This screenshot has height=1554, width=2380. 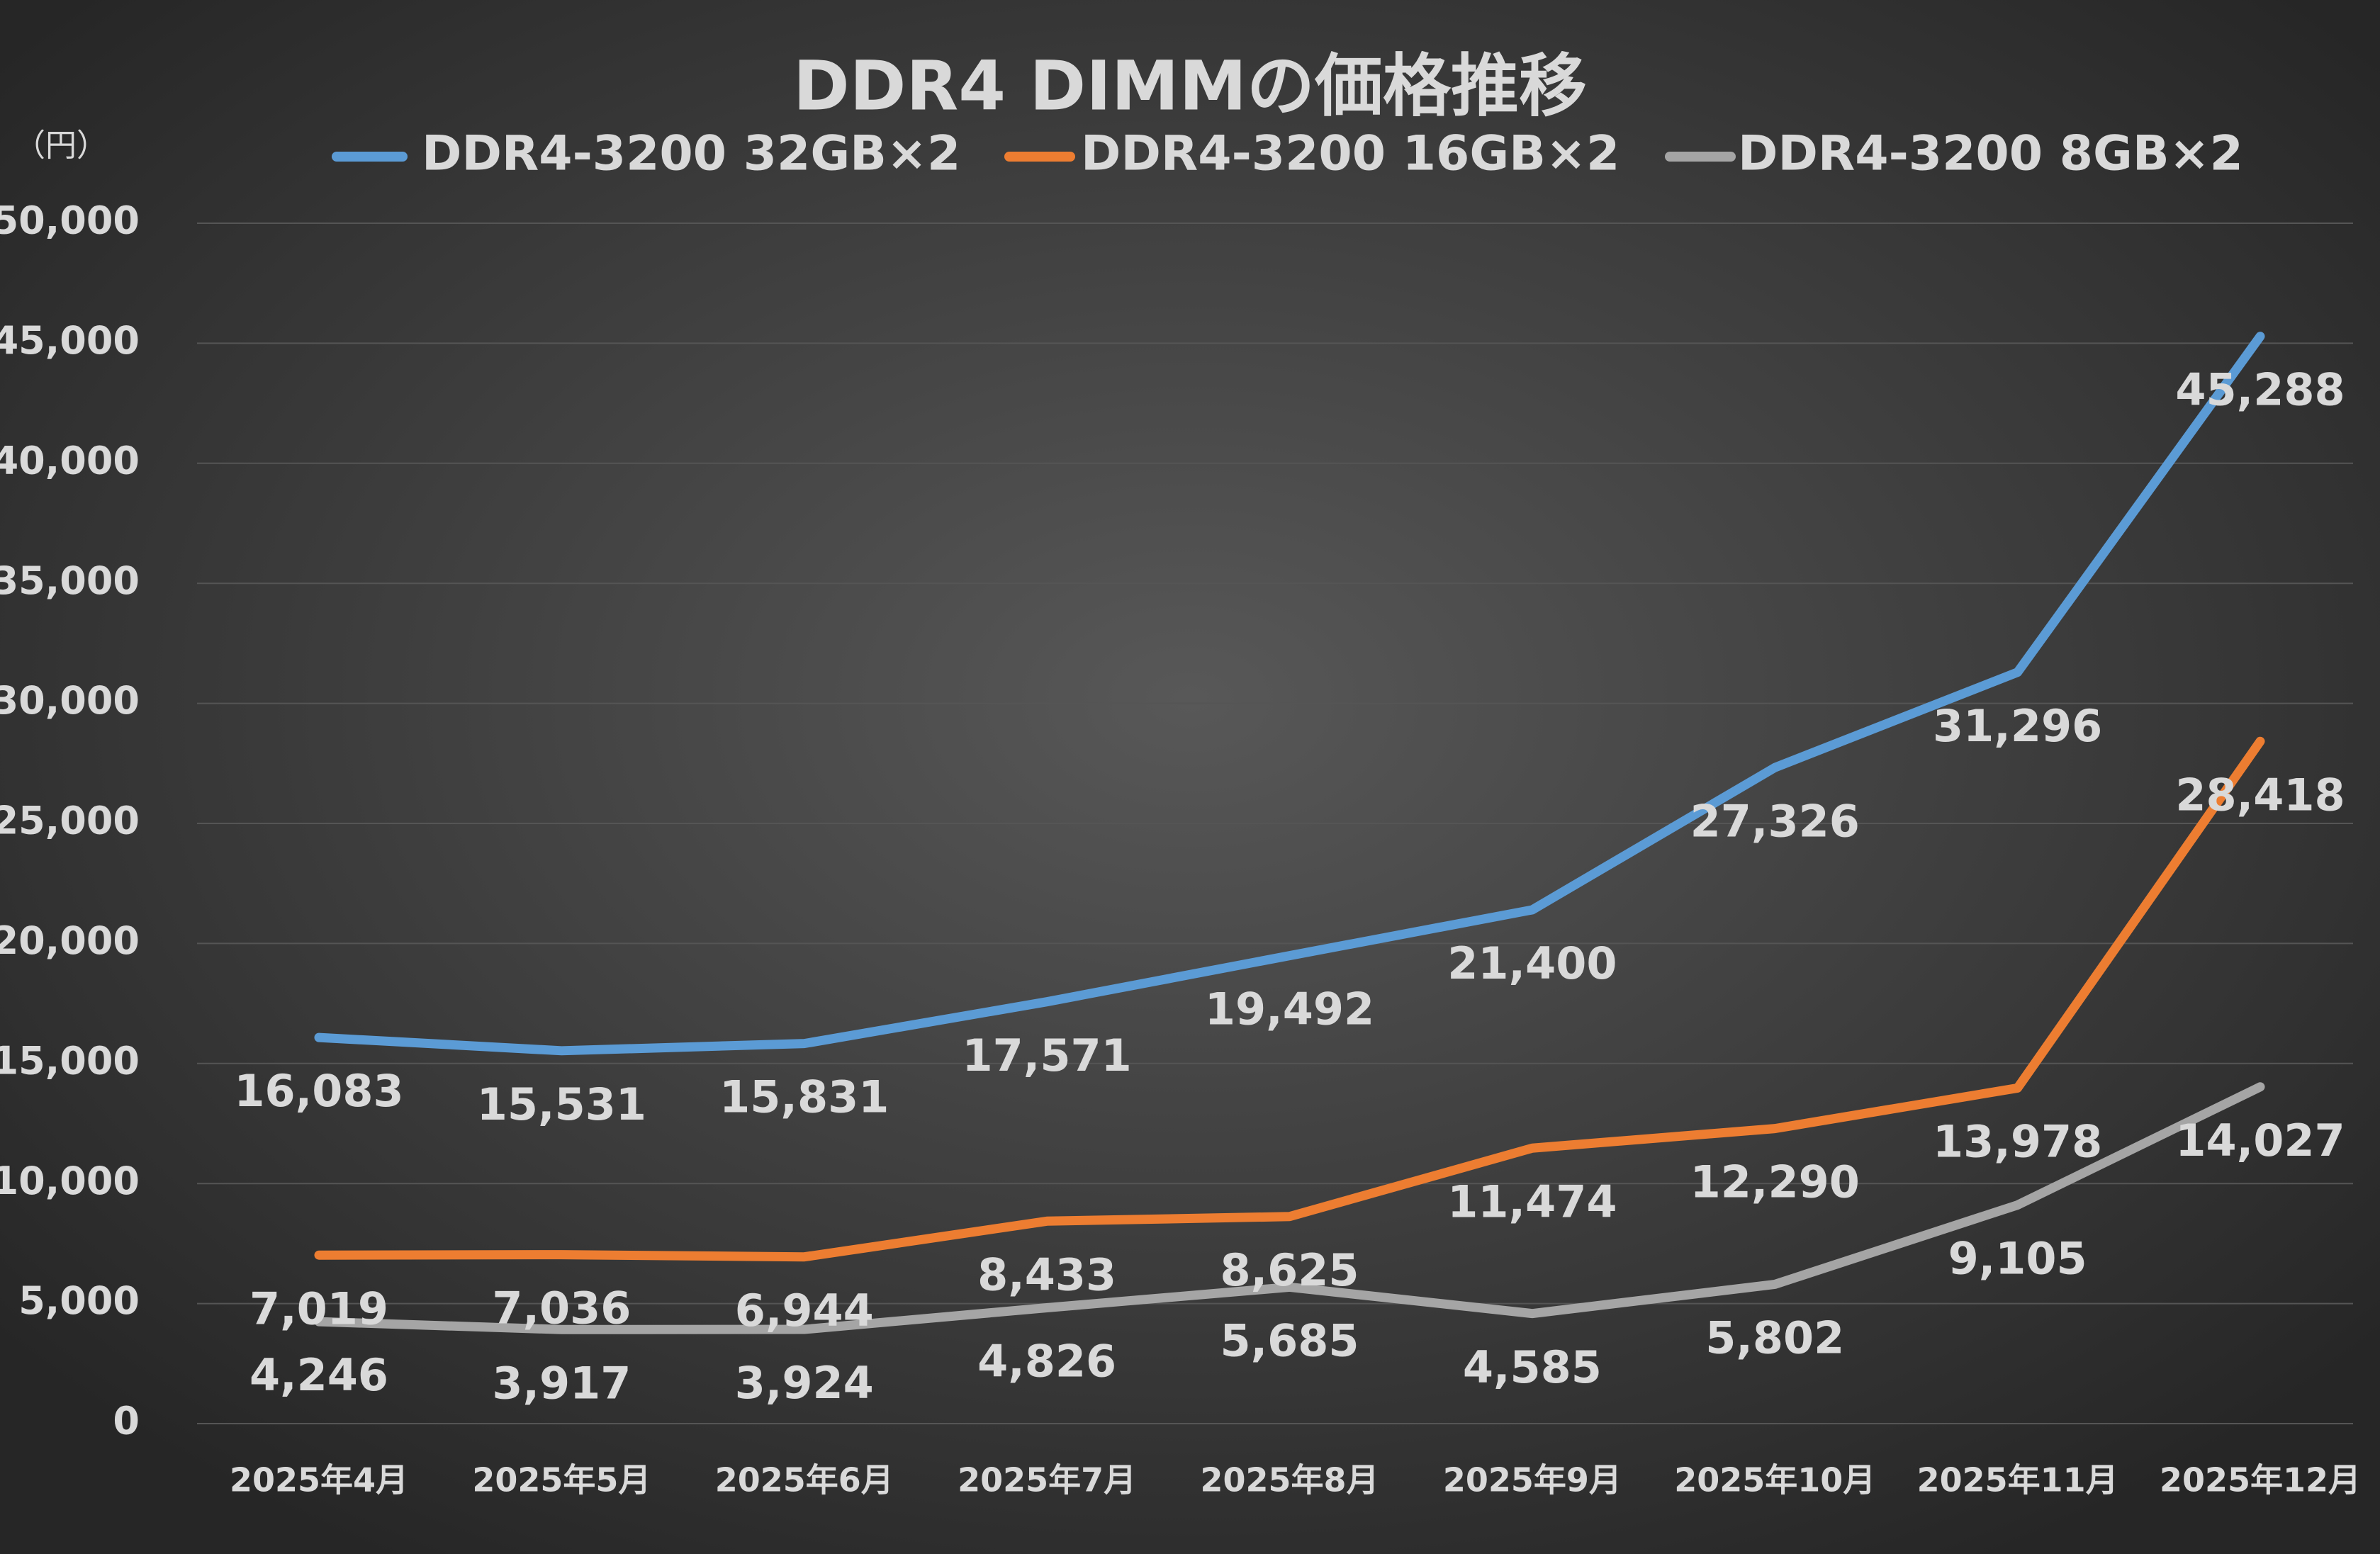 What do you see at coordinates (61, 146) in the screenshot?
I see `y-unit-label: （円）` at bounding box center [61, 146].